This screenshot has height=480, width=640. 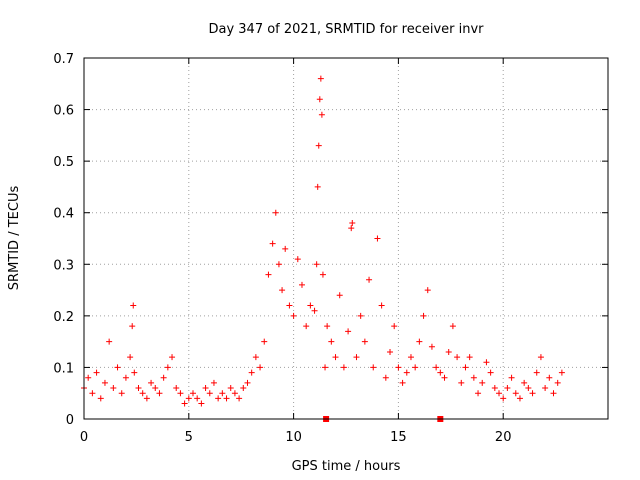 I want to click on x-tick-label: 0, so click(x=84, y=437).